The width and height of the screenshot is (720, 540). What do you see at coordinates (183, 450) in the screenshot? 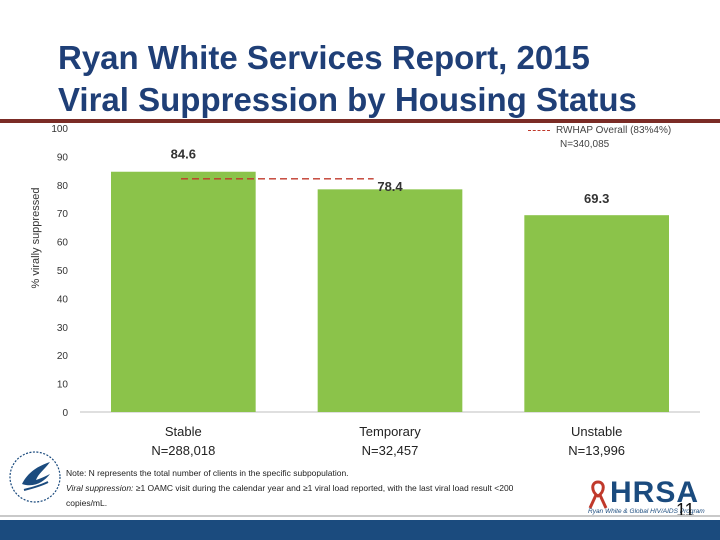
I see `x-tick-label-n: N=288,018` at bounding box center [183, 450].